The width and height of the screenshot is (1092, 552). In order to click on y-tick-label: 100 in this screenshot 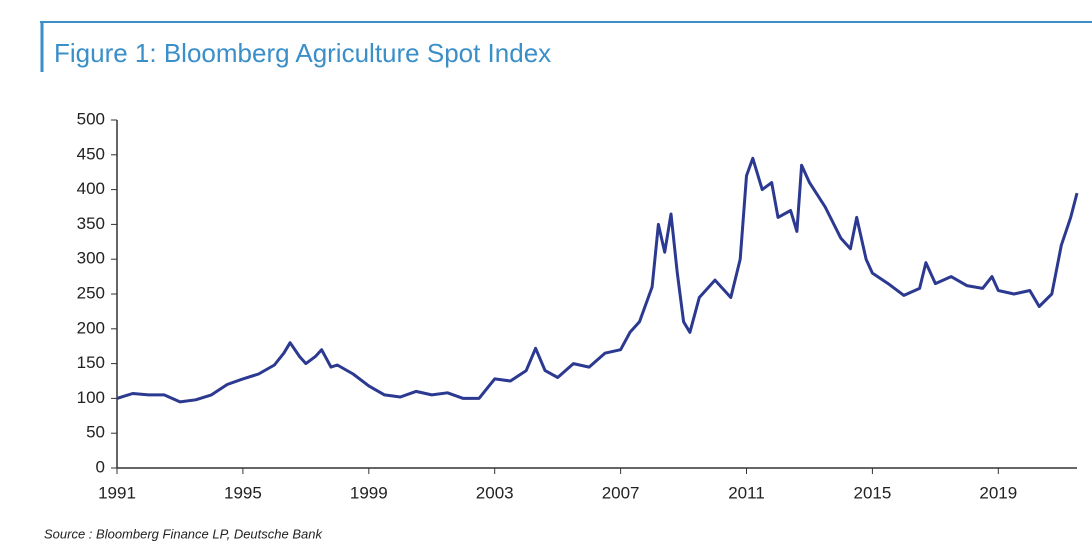, I will do `click(91, 397)`.